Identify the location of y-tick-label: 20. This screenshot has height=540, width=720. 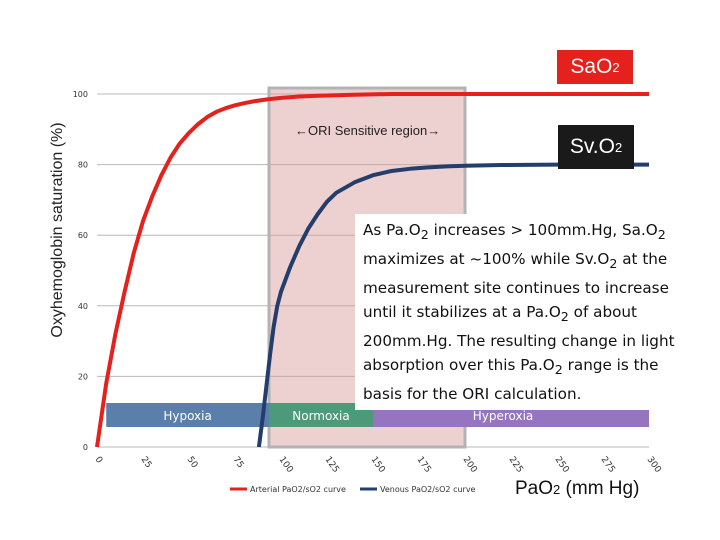
(83, 376).